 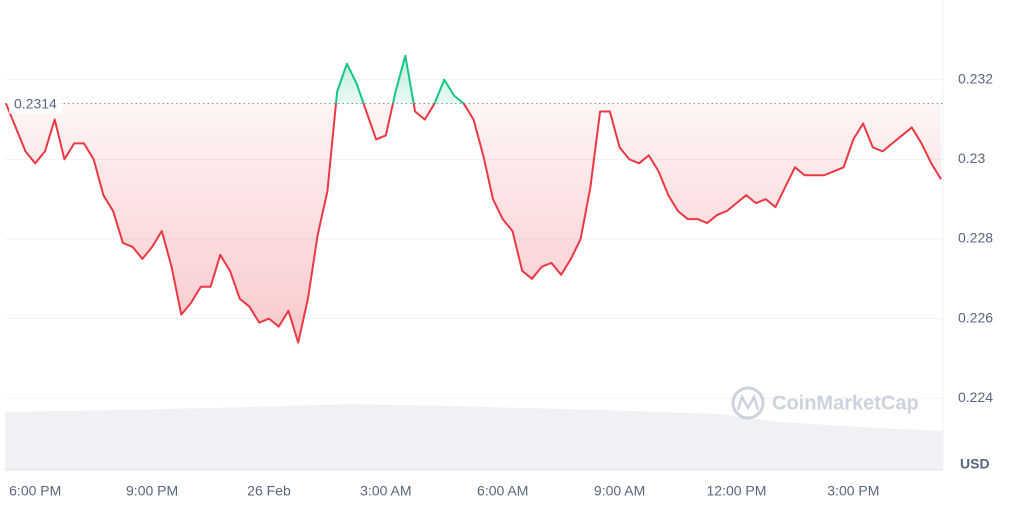 I want to click on y-tick-label: 0.226, so click(x=975, y=317).